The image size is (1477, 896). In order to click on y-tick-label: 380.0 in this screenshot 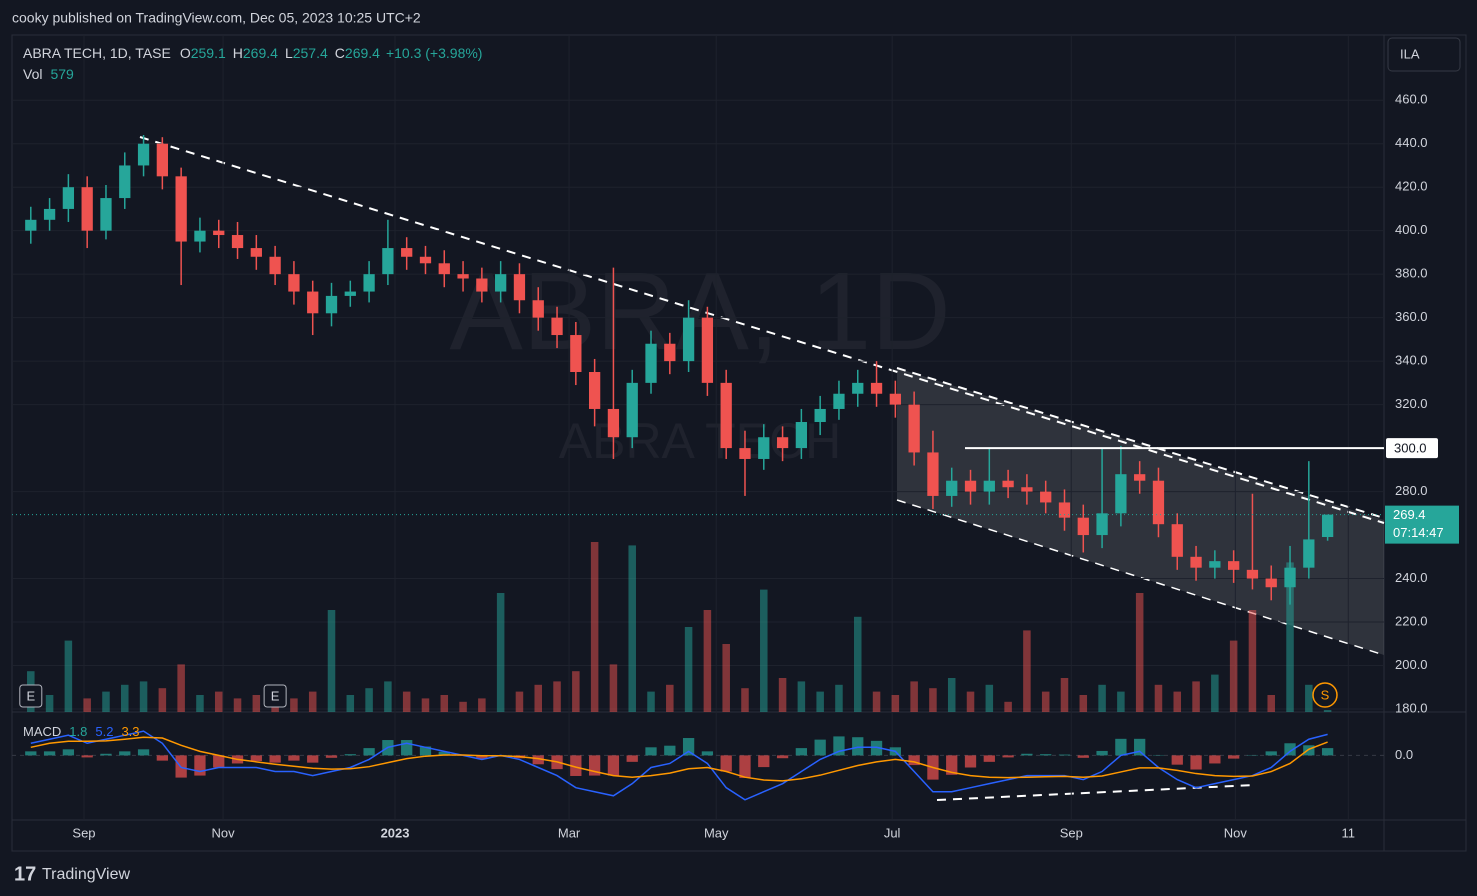, I will do `click(1411, 273)`.